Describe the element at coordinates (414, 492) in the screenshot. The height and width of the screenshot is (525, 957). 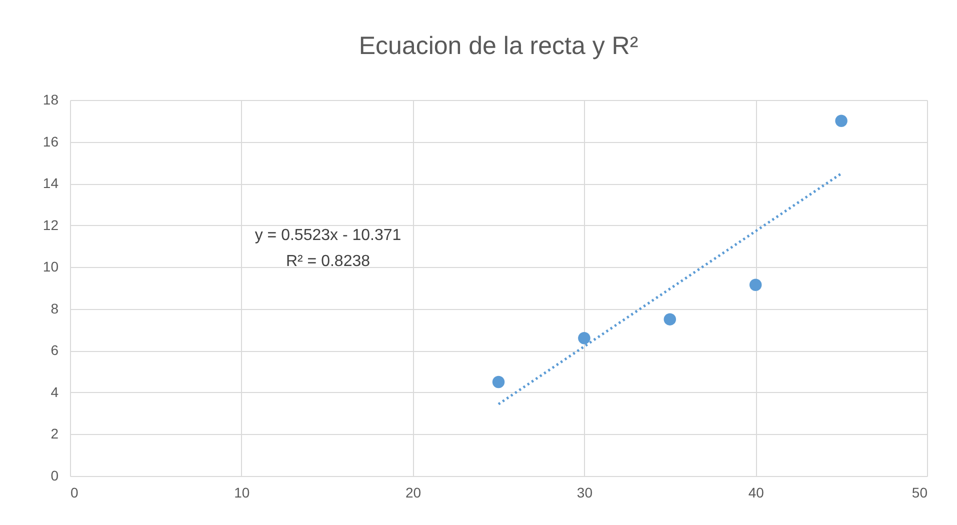
I see `x-tick-label: 20` at that location.